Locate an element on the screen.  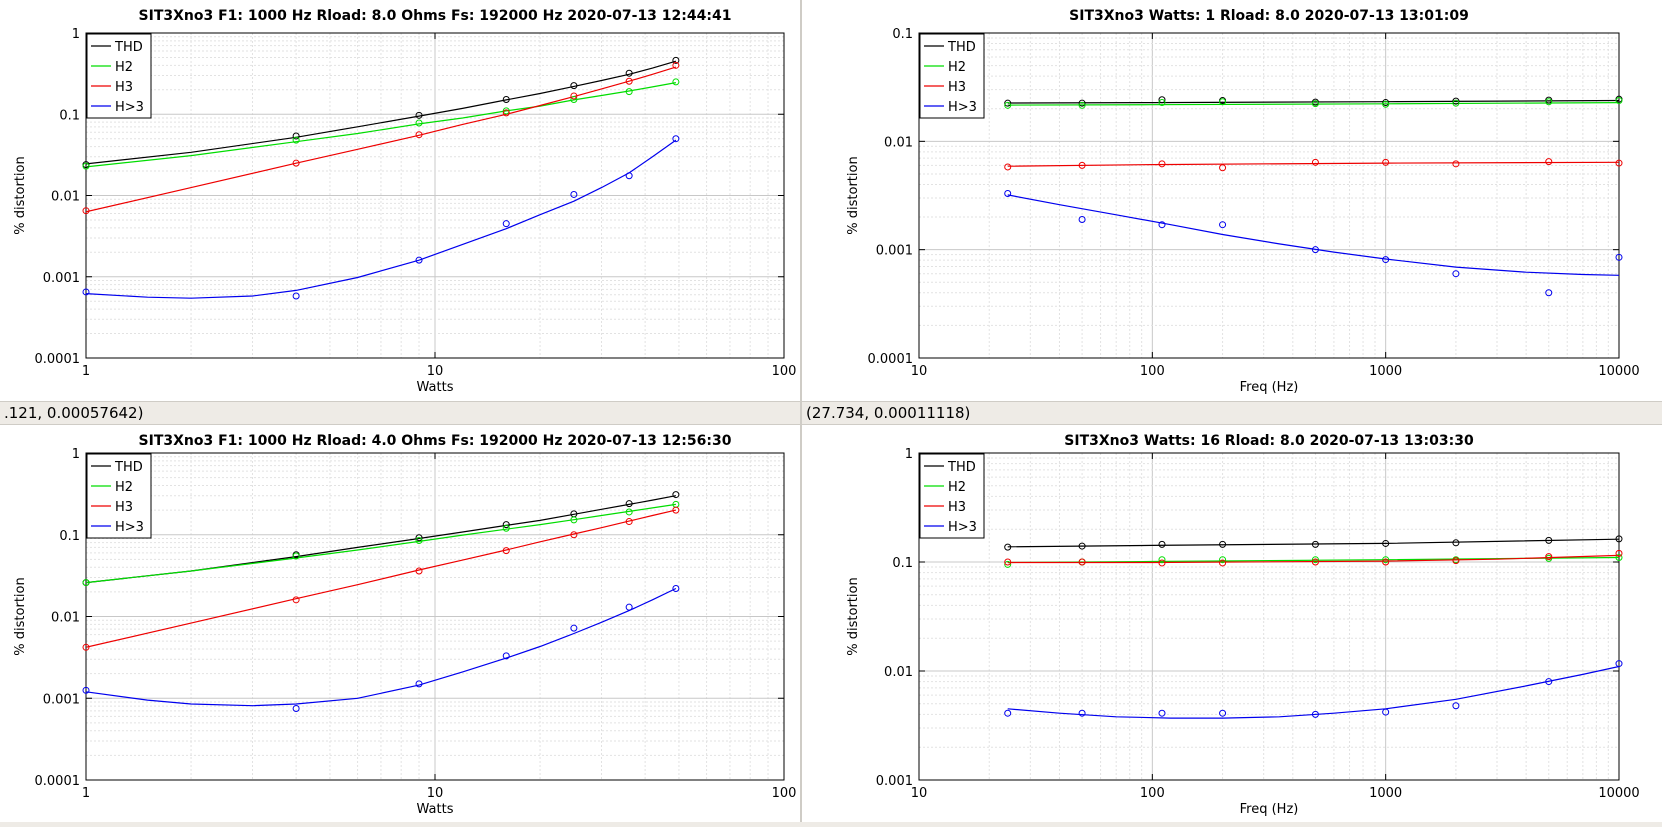
coordinate-text-left: .121, 0.00057642) is located at coordinates (74, 413).